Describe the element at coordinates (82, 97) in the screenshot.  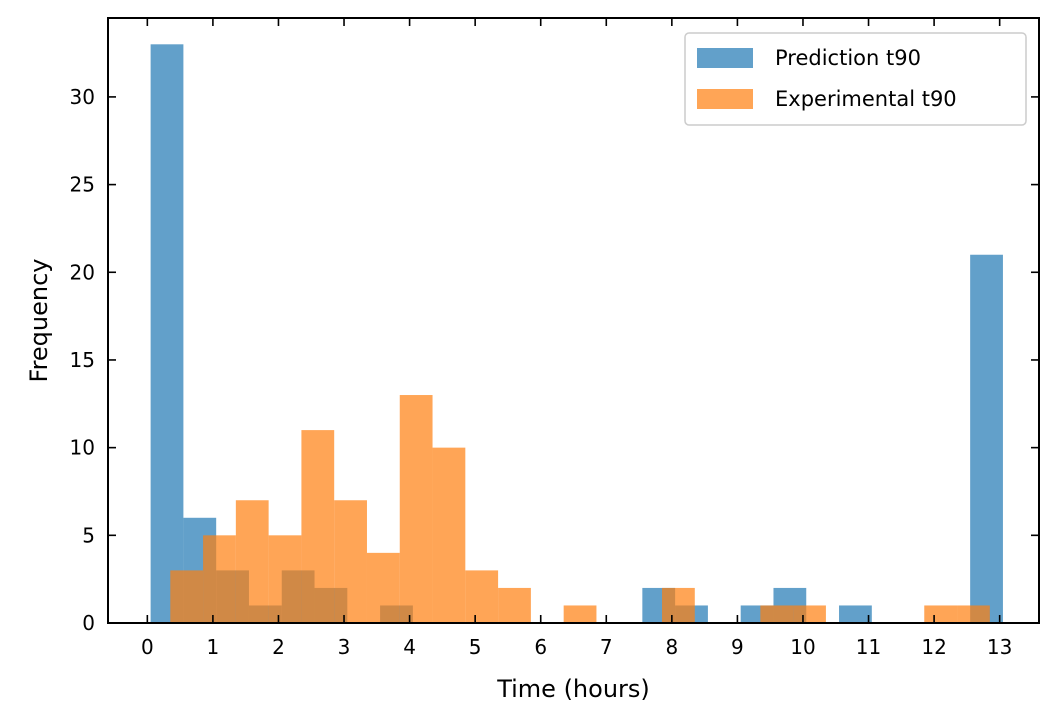
I see `y-tick-label: 30` at that location.